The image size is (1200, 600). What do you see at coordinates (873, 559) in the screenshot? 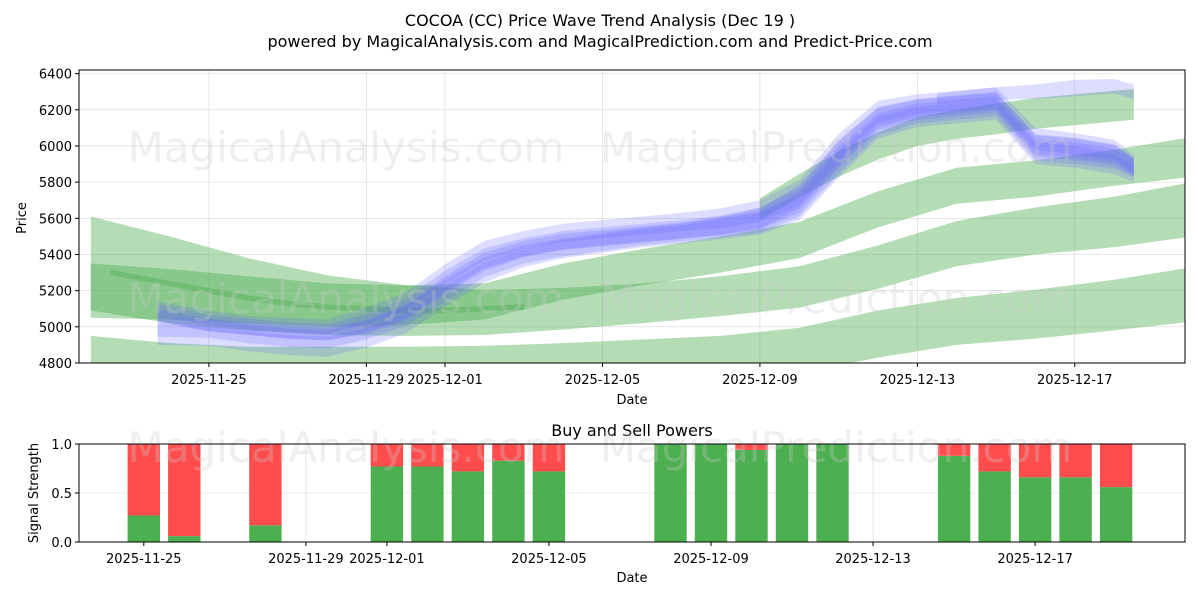
I see `signal-x-tick-label: 2025-12-13` at bounding box center [873, 559].